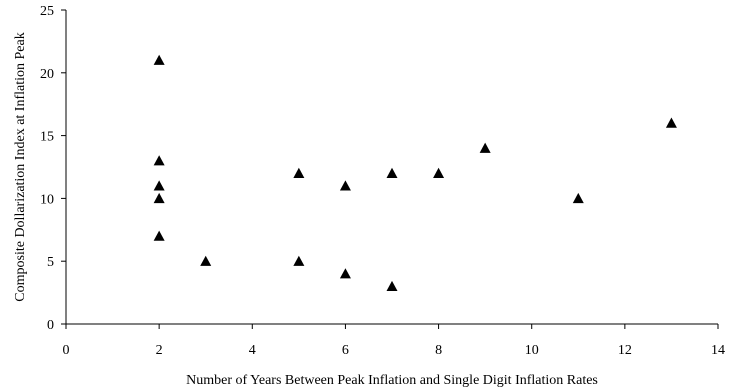  What do you see at coordinates (625, 350) in the screenshot?
I see `x-tick-label: 12` at bounding box center [625, 350].